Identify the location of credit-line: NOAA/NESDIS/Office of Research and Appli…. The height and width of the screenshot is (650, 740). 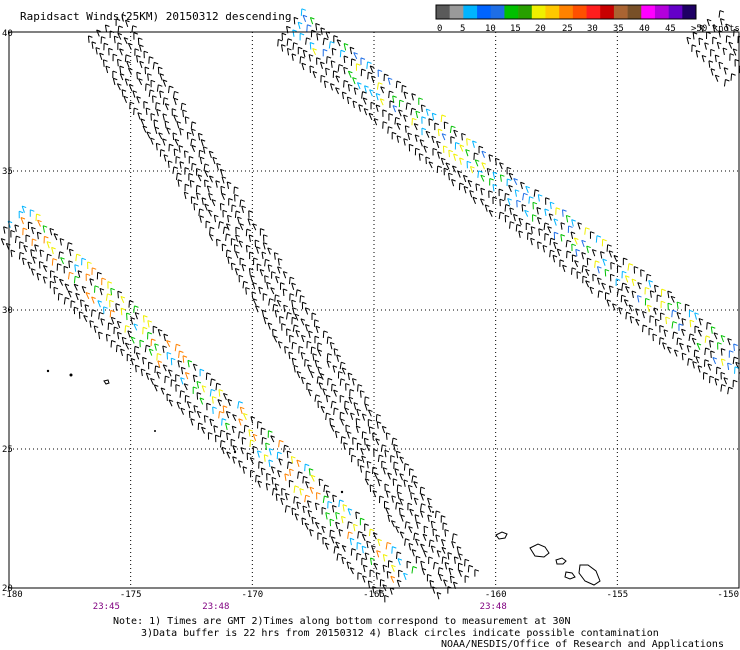
(582, 644).